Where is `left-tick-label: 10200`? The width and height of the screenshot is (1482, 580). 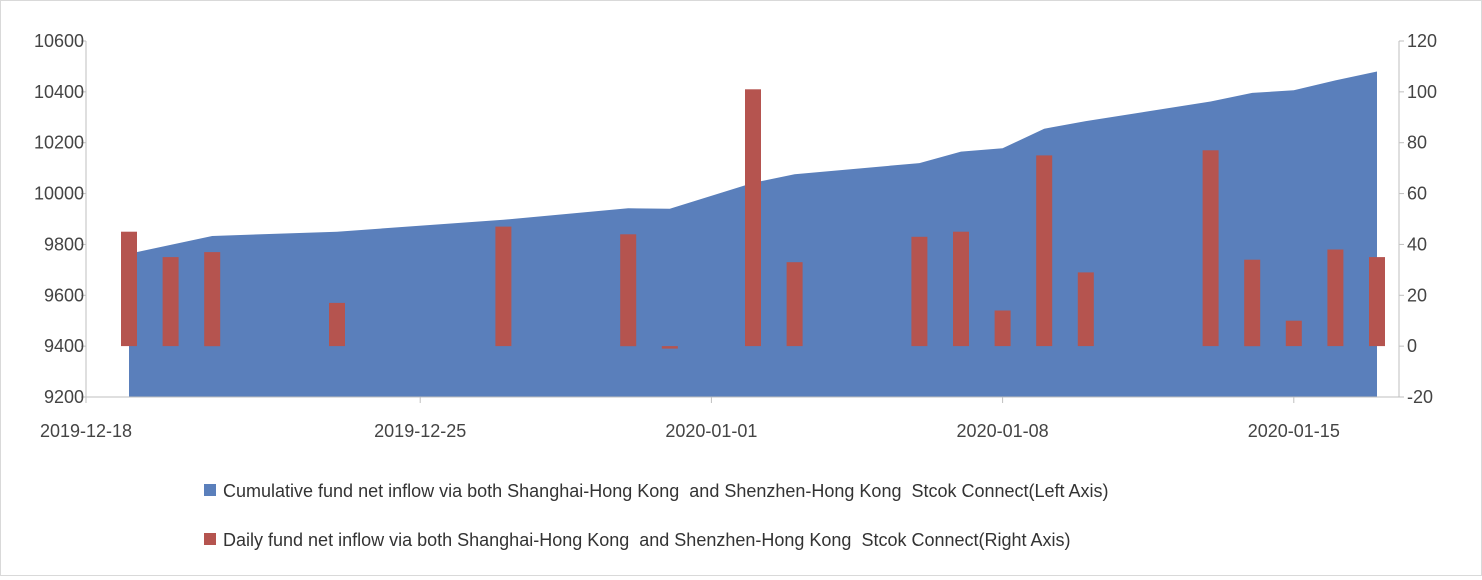 left-tick-label: 10200 is located at coordinates (59, 143).